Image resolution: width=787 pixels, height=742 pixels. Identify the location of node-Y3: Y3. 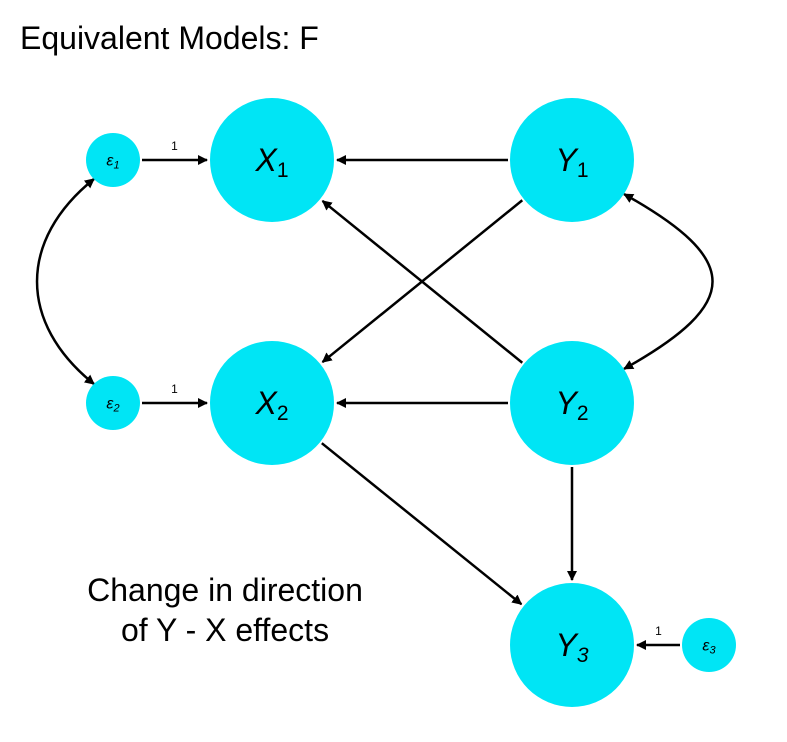
(572, 645).